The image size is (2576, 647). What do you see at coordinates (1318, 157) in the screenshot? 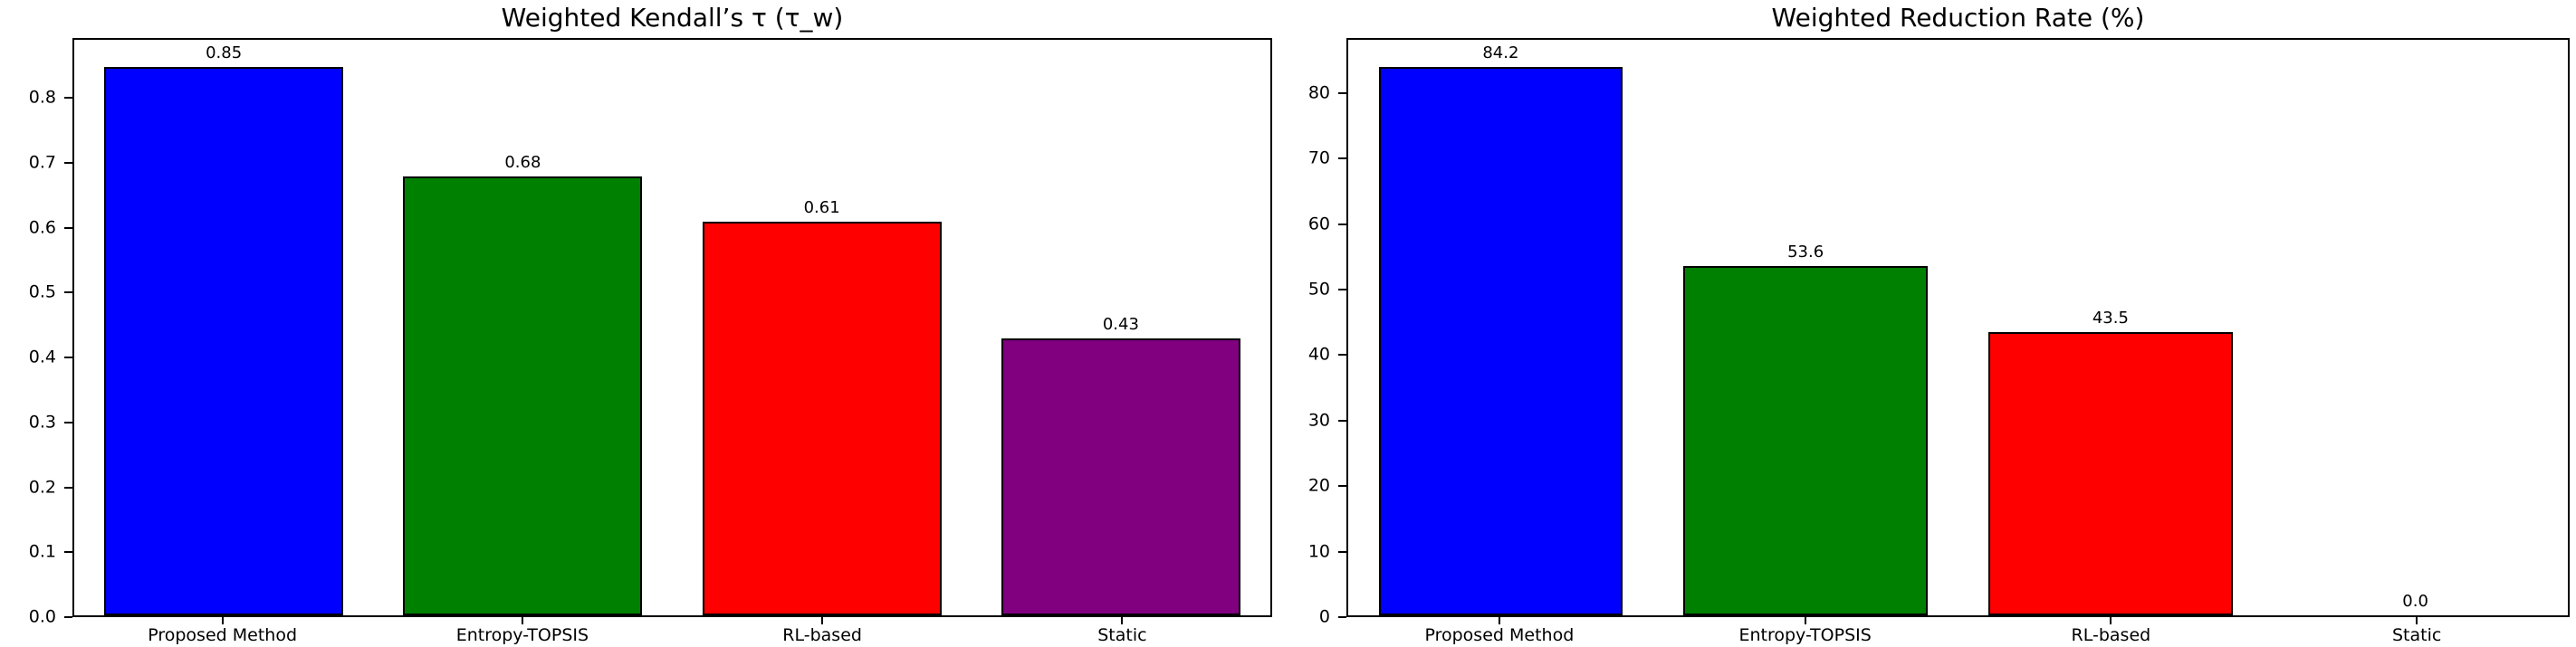
I see `y-tick-label: 70` at bounding box center [1318, 157].